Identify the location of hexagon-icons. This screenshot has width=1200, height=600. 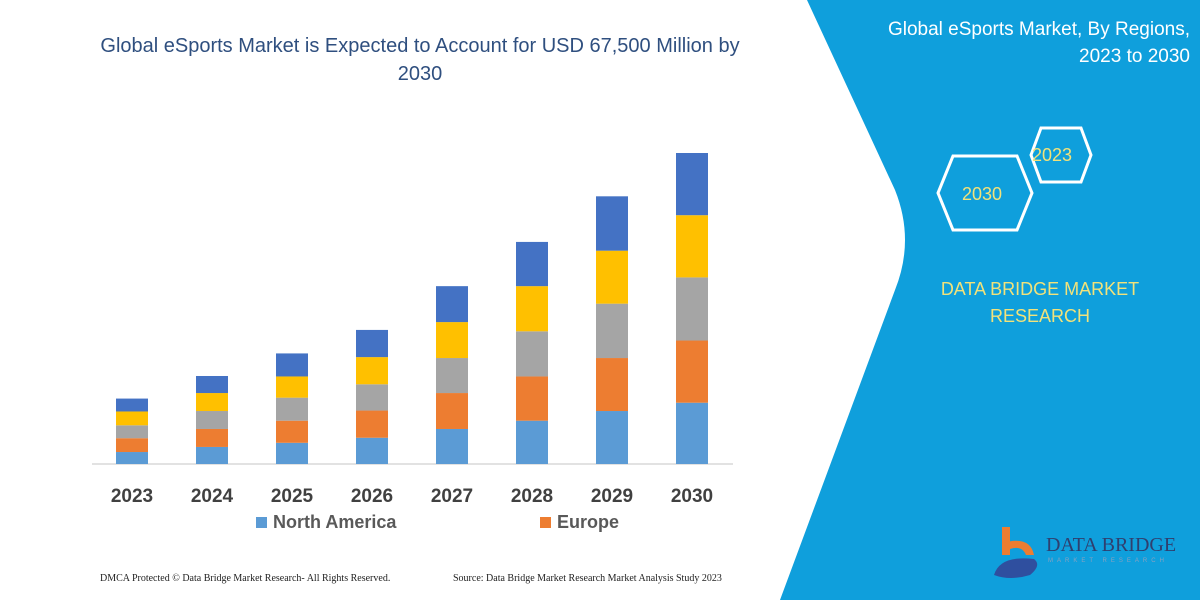
(1014, 179).